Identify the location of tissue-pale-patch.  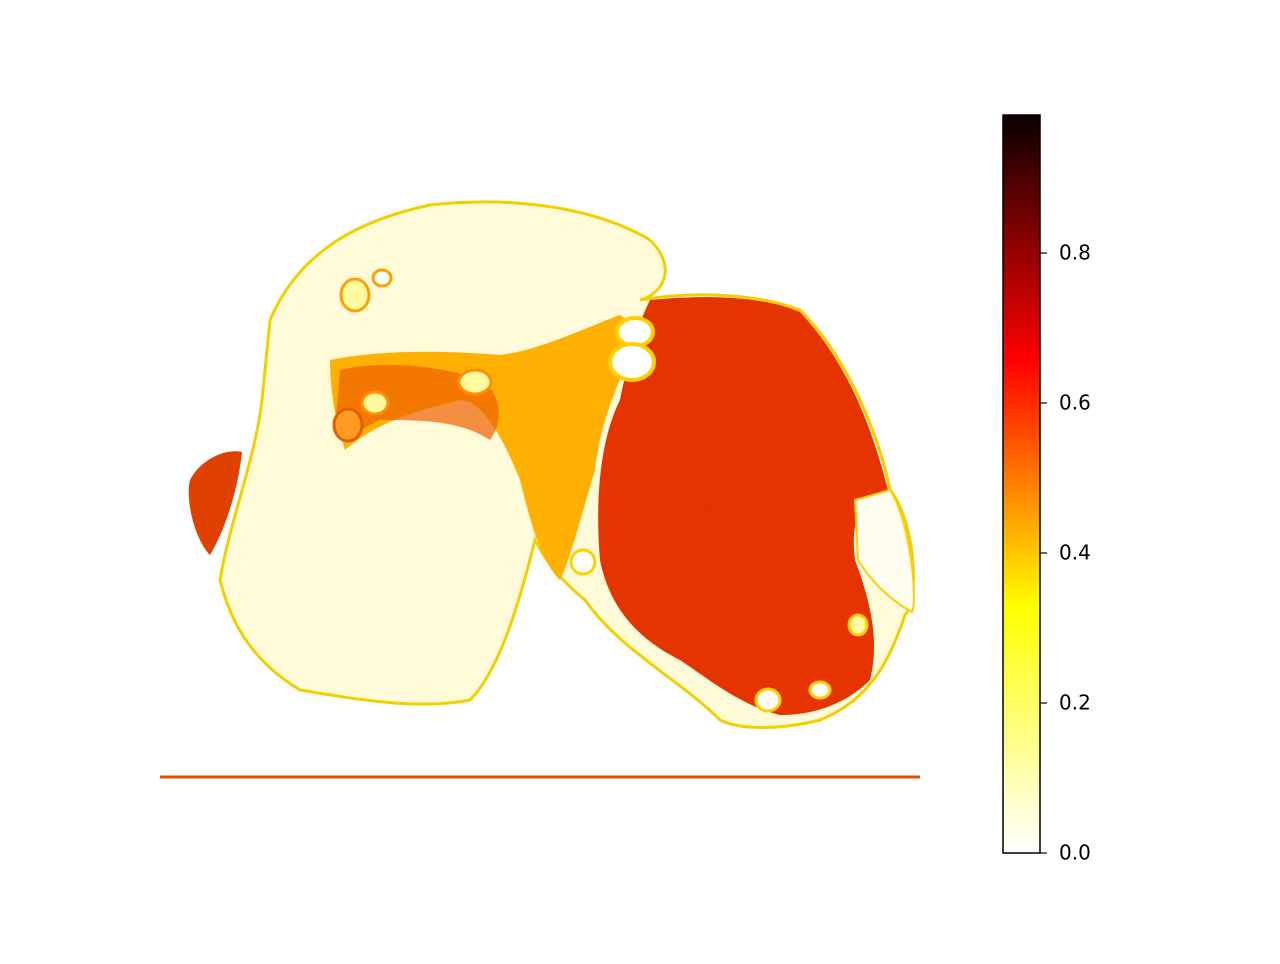
(884, 551).